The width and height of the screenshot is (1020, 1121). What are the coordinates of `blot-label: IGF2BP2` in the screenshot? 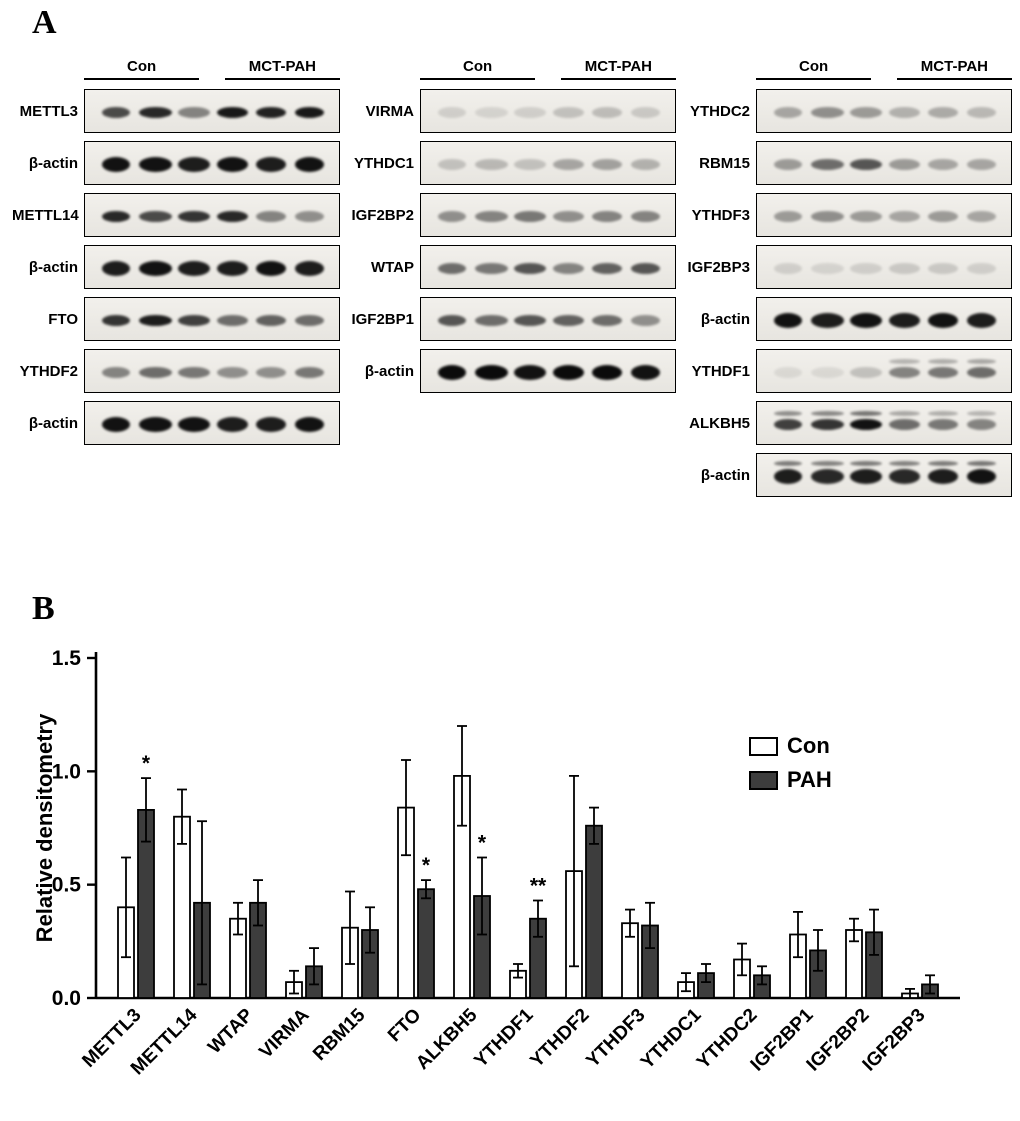 It's located at (382, 215).